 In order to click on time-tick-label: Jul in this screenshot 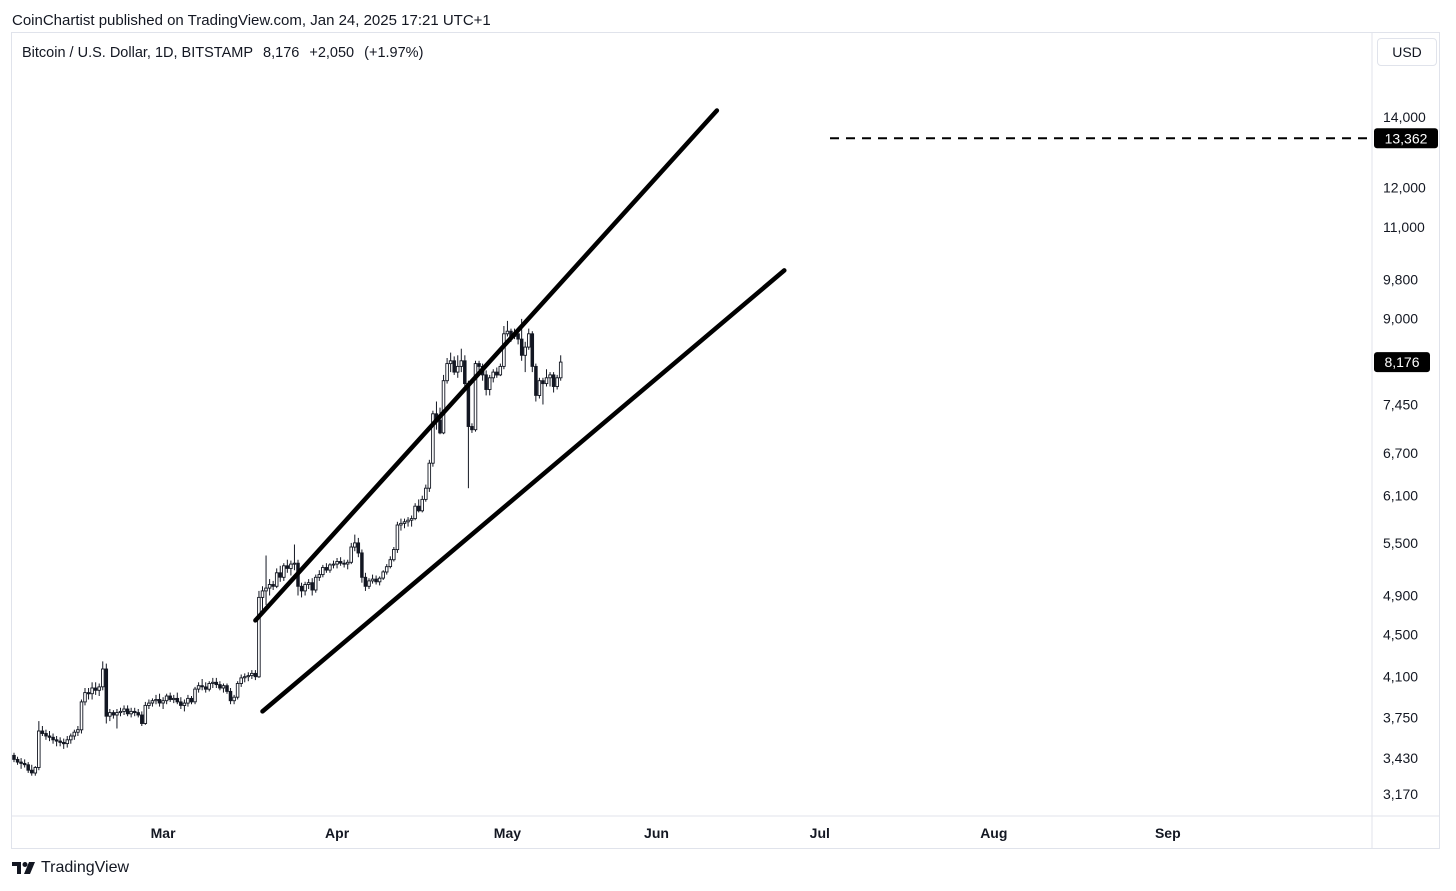, I will do `click(820, 833)`.